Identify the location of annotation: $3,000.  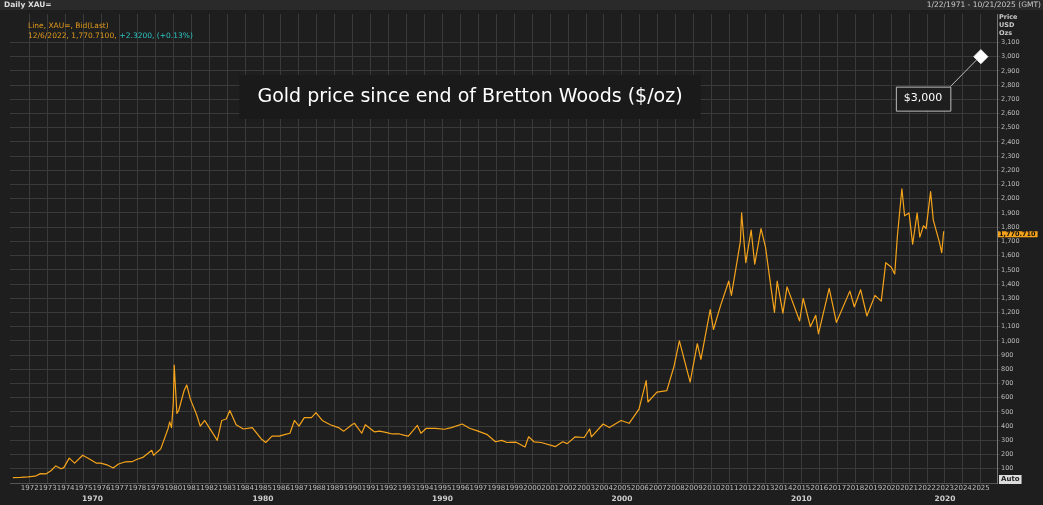
(923, 98).